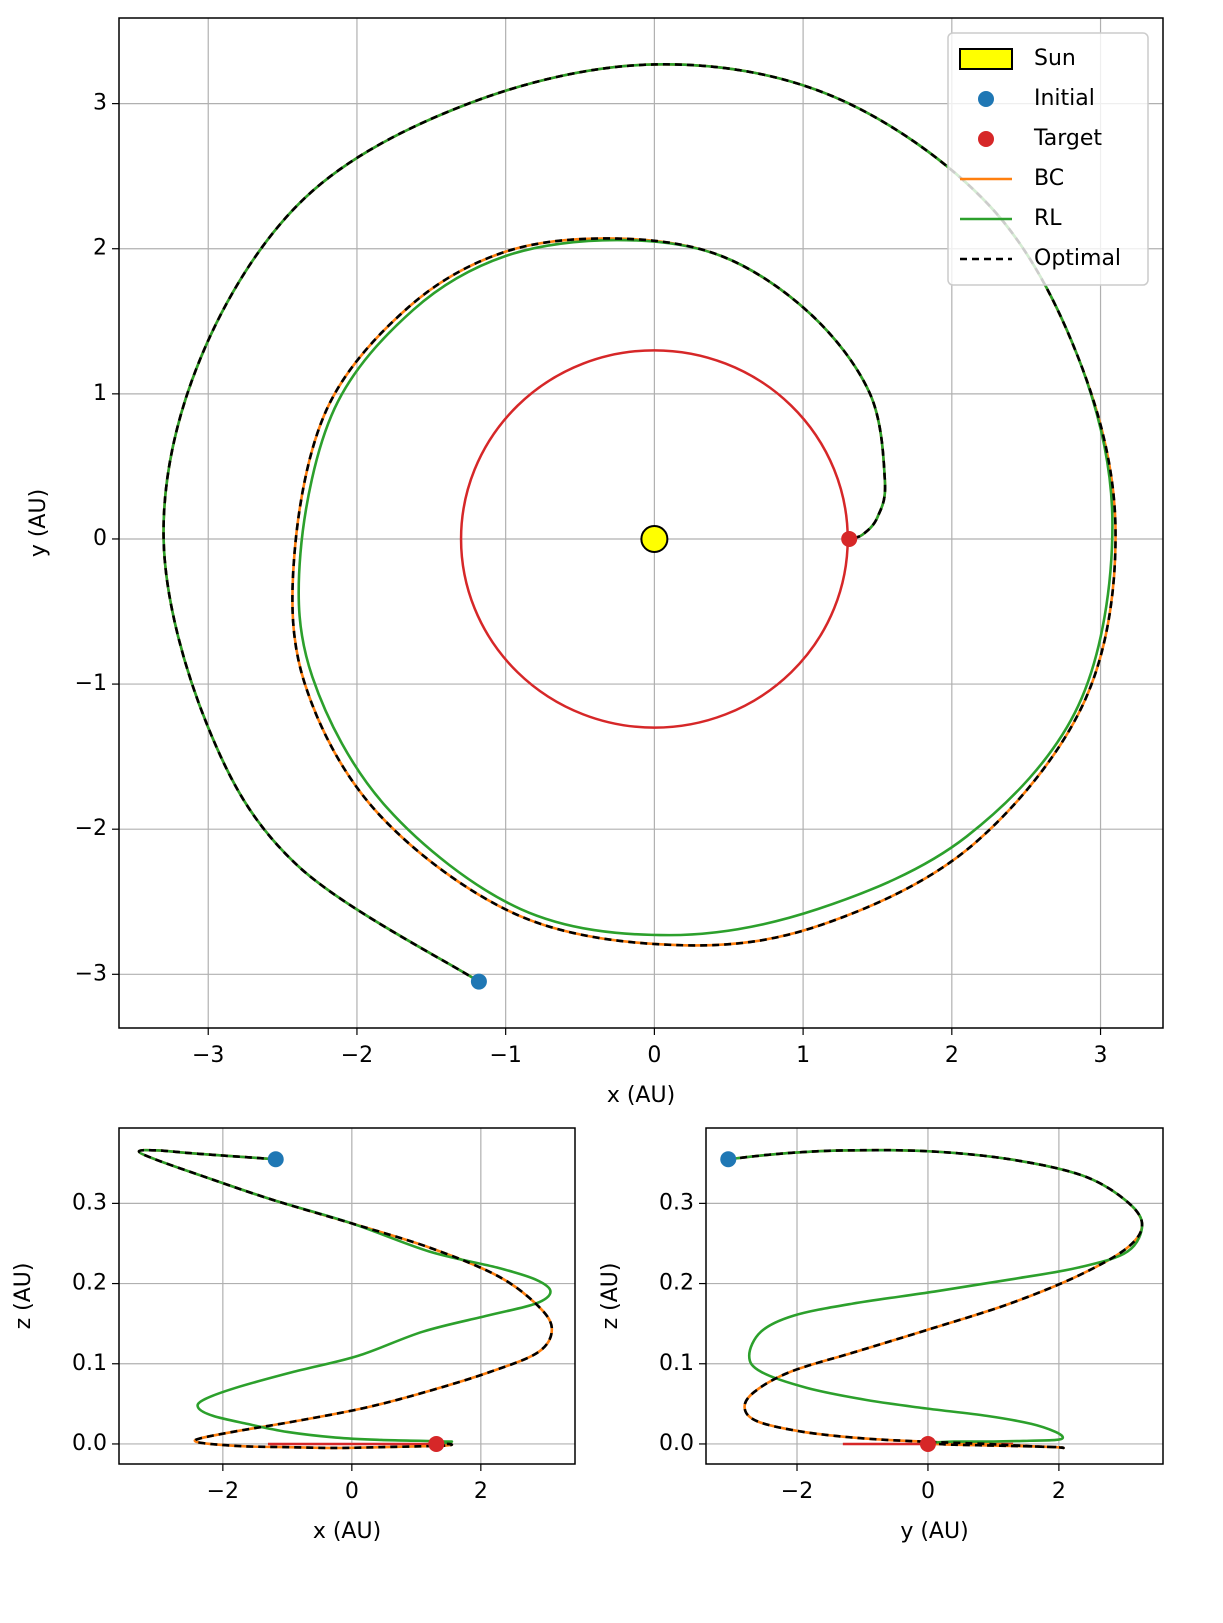 The width and height of the screenshot is (1223, 1623). What do you see at coordinates (1064, 98) in the screenshot?
I see `legend-label: Initial` at bounding box center [1064, 98].